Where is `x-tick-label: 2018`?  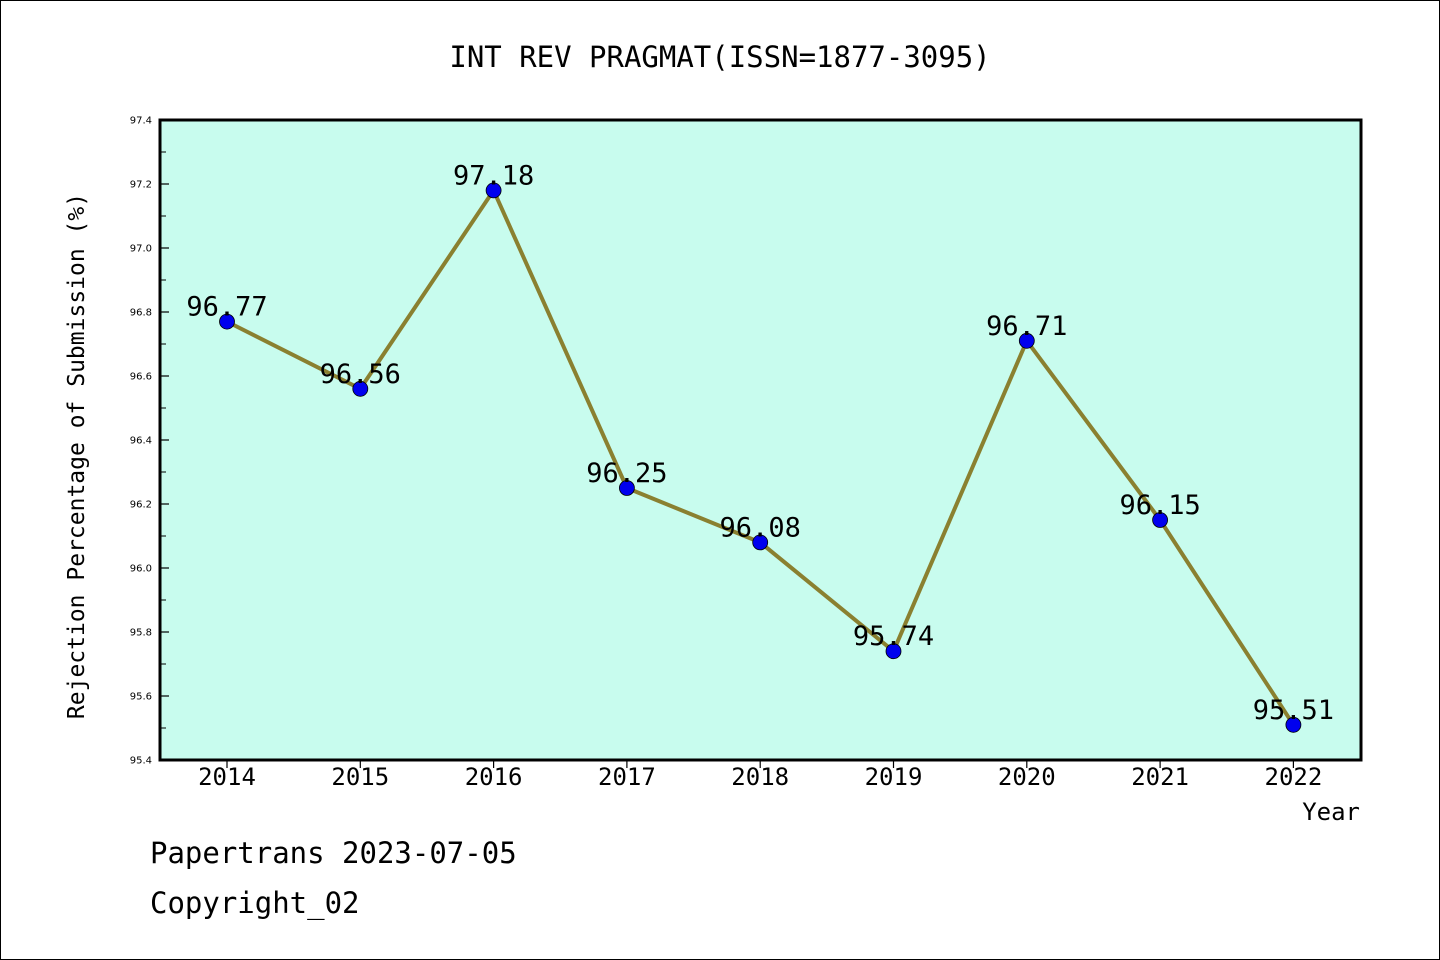
x-tick-label: 2018 is located at coordinates (760, 777).